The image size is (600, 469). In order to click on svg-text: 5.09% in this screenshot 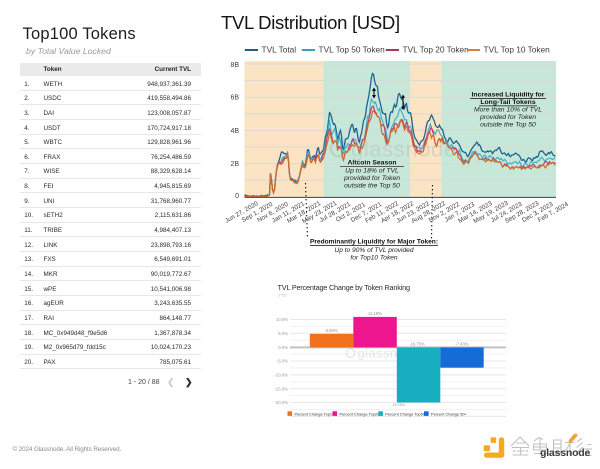, I will do `click(332, 330)`.